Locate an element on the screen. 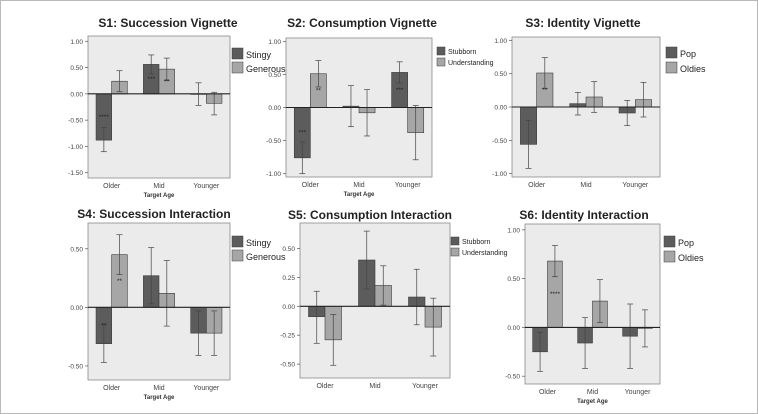 The width and height of the screenshot is (758, 414). y-tick-label: -0.25 is located at coordinates (287, 336).